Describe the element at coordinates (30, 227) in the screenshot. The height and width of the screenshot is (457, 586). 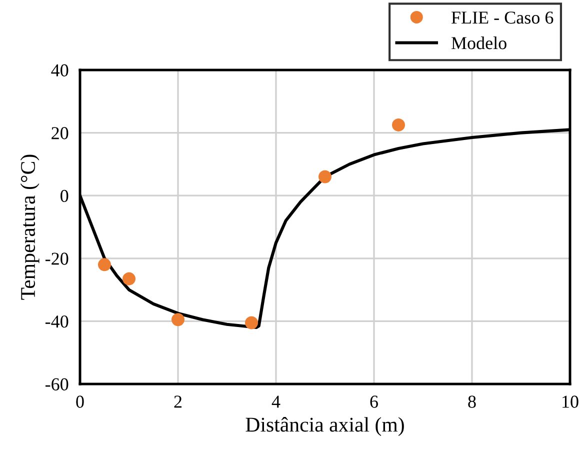
I see `y-axis-title: Temperatura (°C)` at that location.